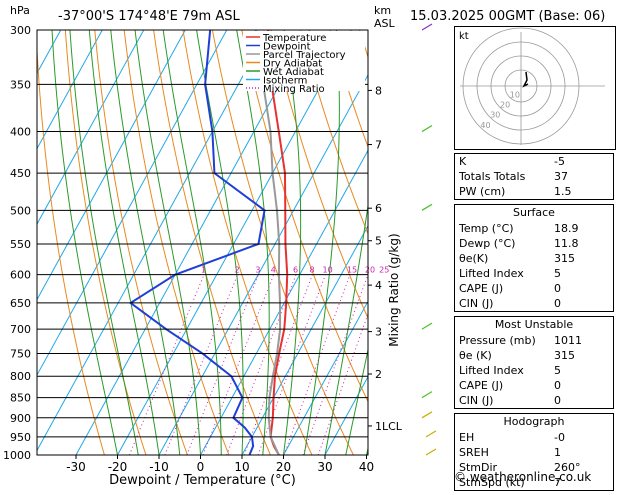 This screenshot has width=629, height=495. Describe the element at coordinates (378, 374) in the screenshot. I see `km-tick-label: 2` at that location.